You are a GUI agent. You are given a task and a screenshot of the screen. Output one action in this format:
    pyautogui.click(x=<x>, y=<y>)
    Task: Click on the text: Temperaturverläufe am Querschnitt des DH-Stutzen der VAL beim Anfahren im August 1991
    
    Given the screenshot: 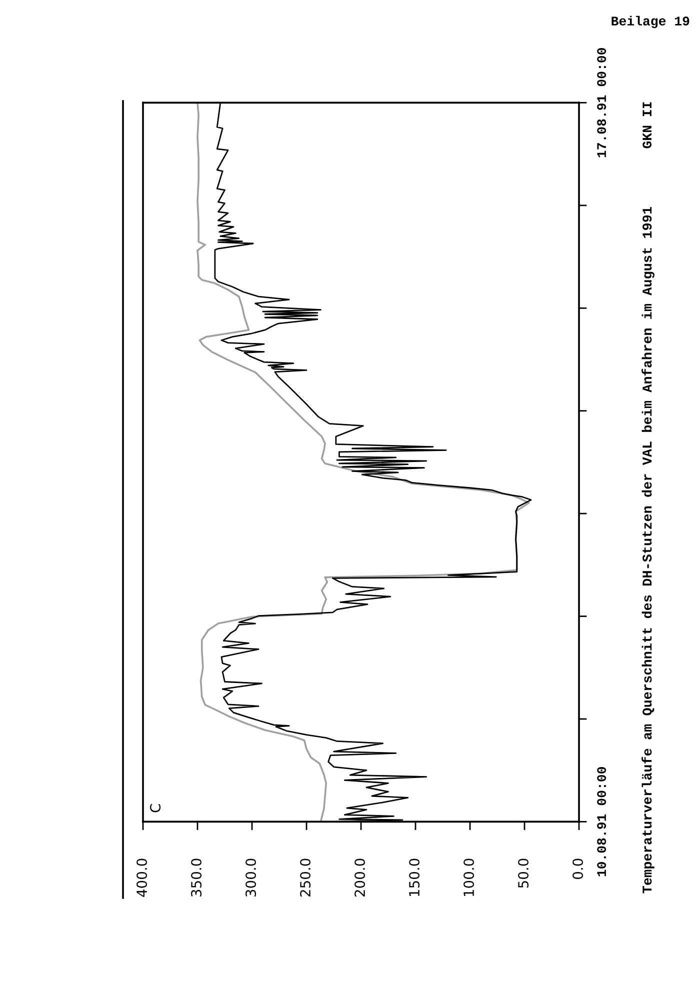 What is the action you would take?
    pyautogui.click(x=648, y=550)
    